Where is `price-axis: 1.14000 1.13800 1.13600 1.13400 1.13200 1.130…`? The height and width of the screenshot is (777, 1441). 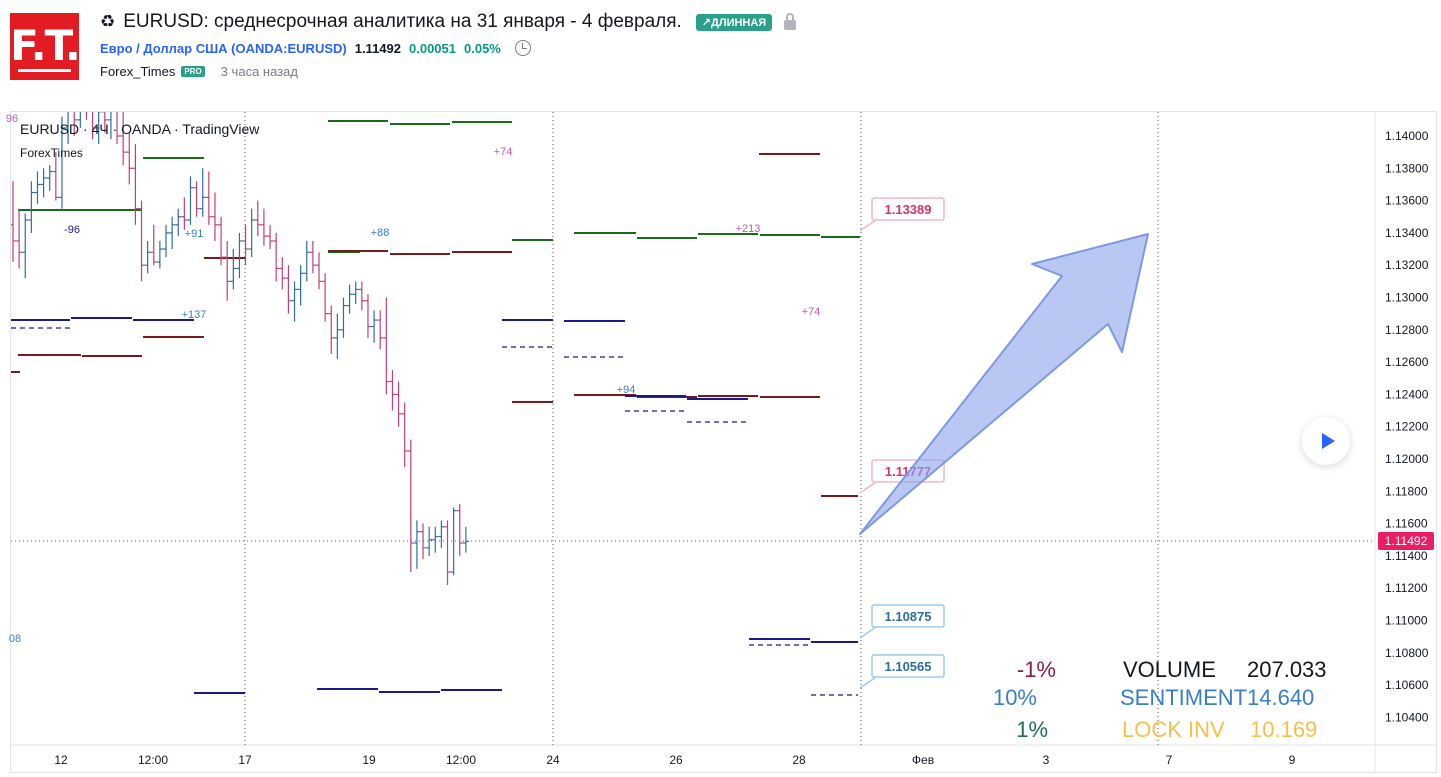 price-axis: 1.14000 1.13800 1.13600 1.13400 1.13200 1.130… is located at coordinates (1407, 426).